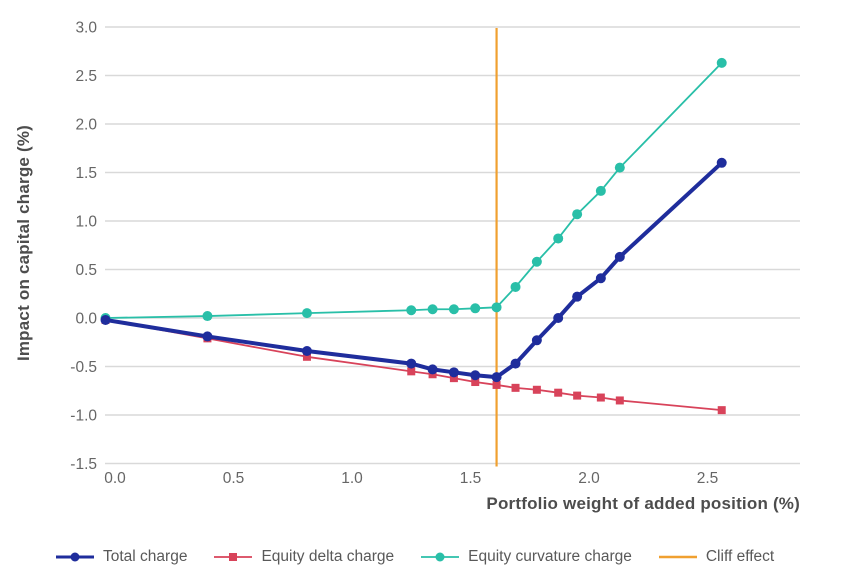 The image size is (850, 580). Describe the element at coordinates (86, 270) in the screenshot. I see `y-tick-label: 0.5` at that location.